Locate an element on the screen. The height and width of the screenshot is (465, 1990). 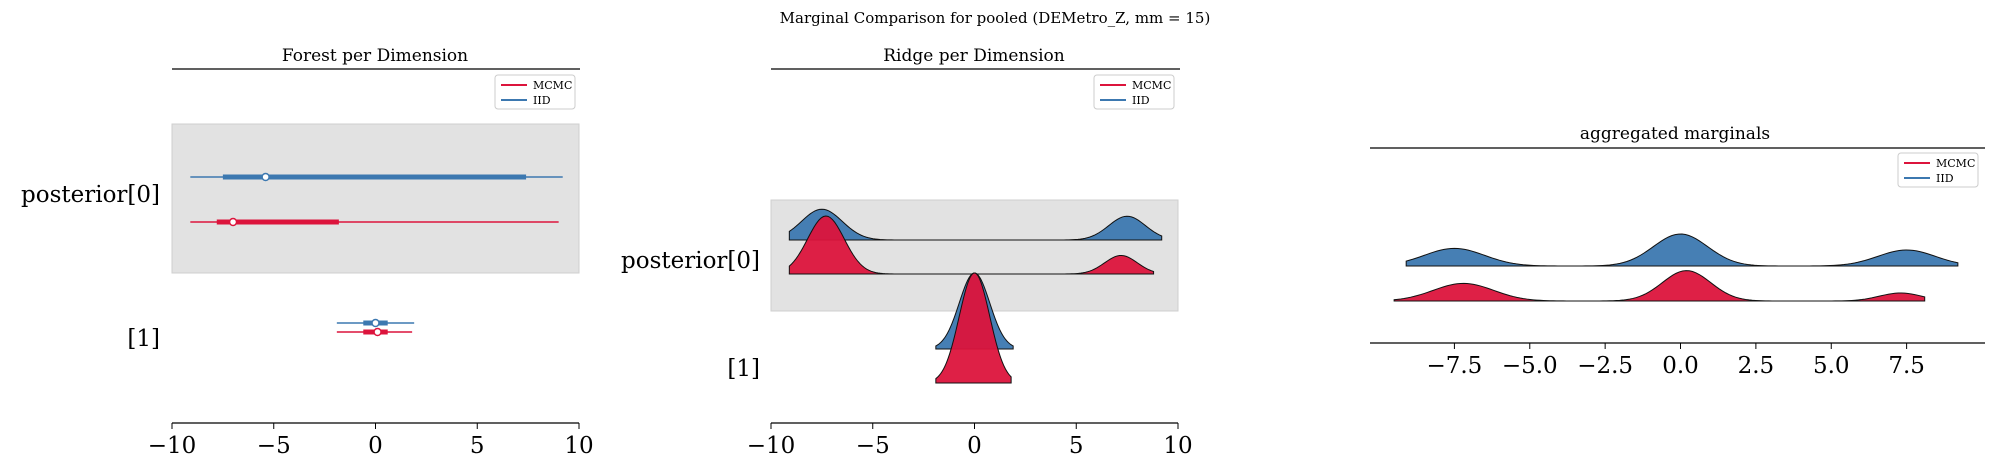
forest-x-tick-label: 10 is located at coordinates (578, 446).